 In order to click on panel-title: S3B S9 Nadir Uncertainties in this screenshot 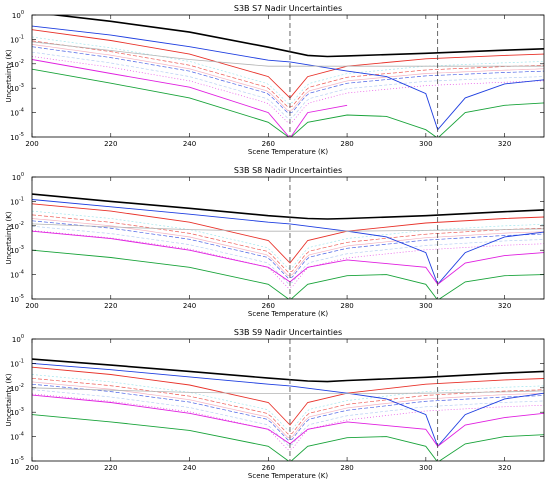, I will do `click(288, 332)`.